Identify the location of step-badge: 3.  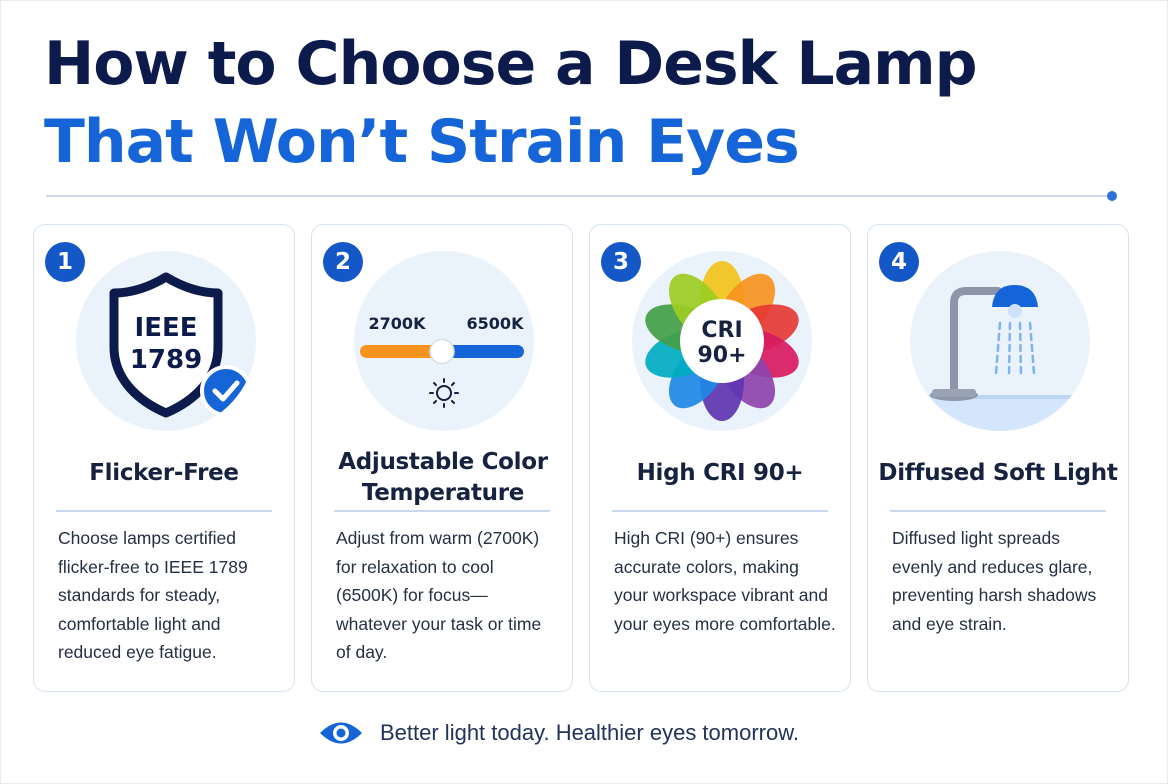
(621, 262).